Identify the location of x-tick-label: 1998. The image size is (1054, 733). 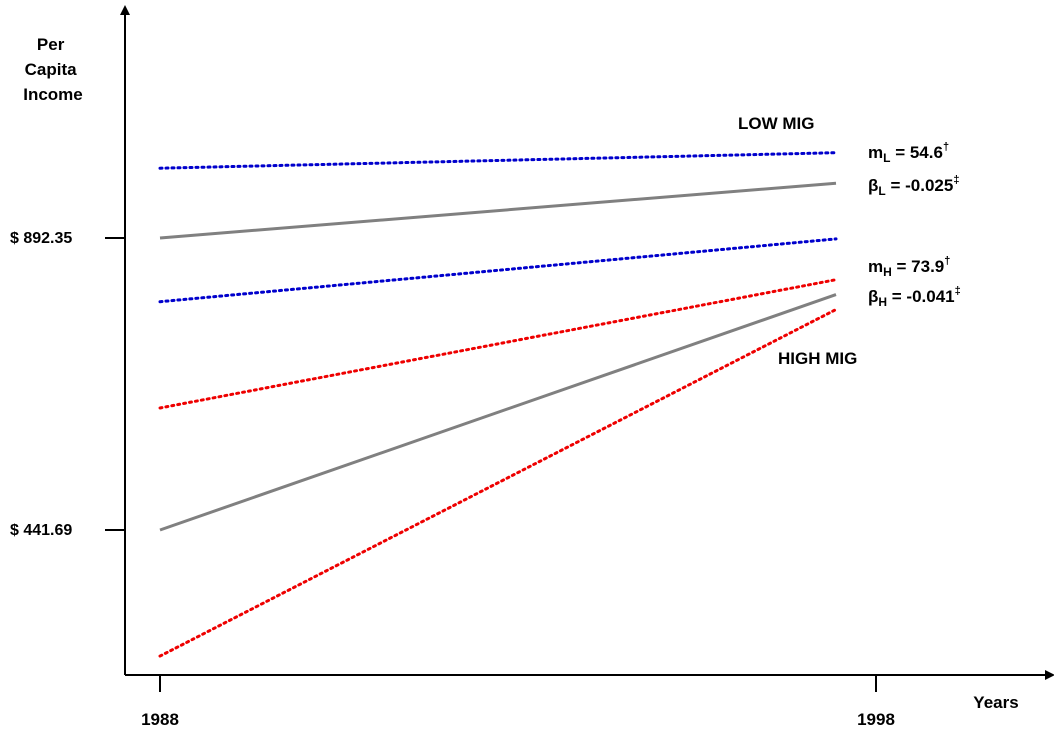
(876, 719).